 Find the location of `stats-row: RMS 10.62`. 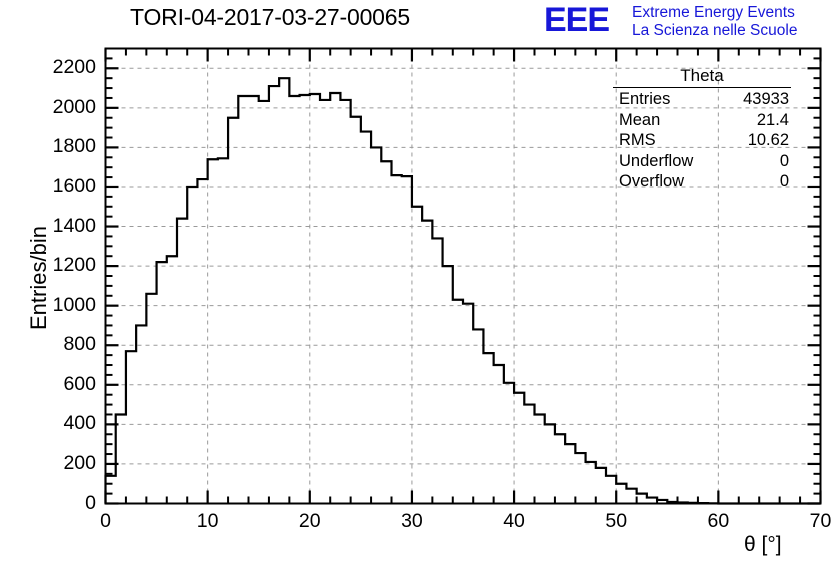

stats-row: RMS 10.62 is located at coordinates (702, 140).